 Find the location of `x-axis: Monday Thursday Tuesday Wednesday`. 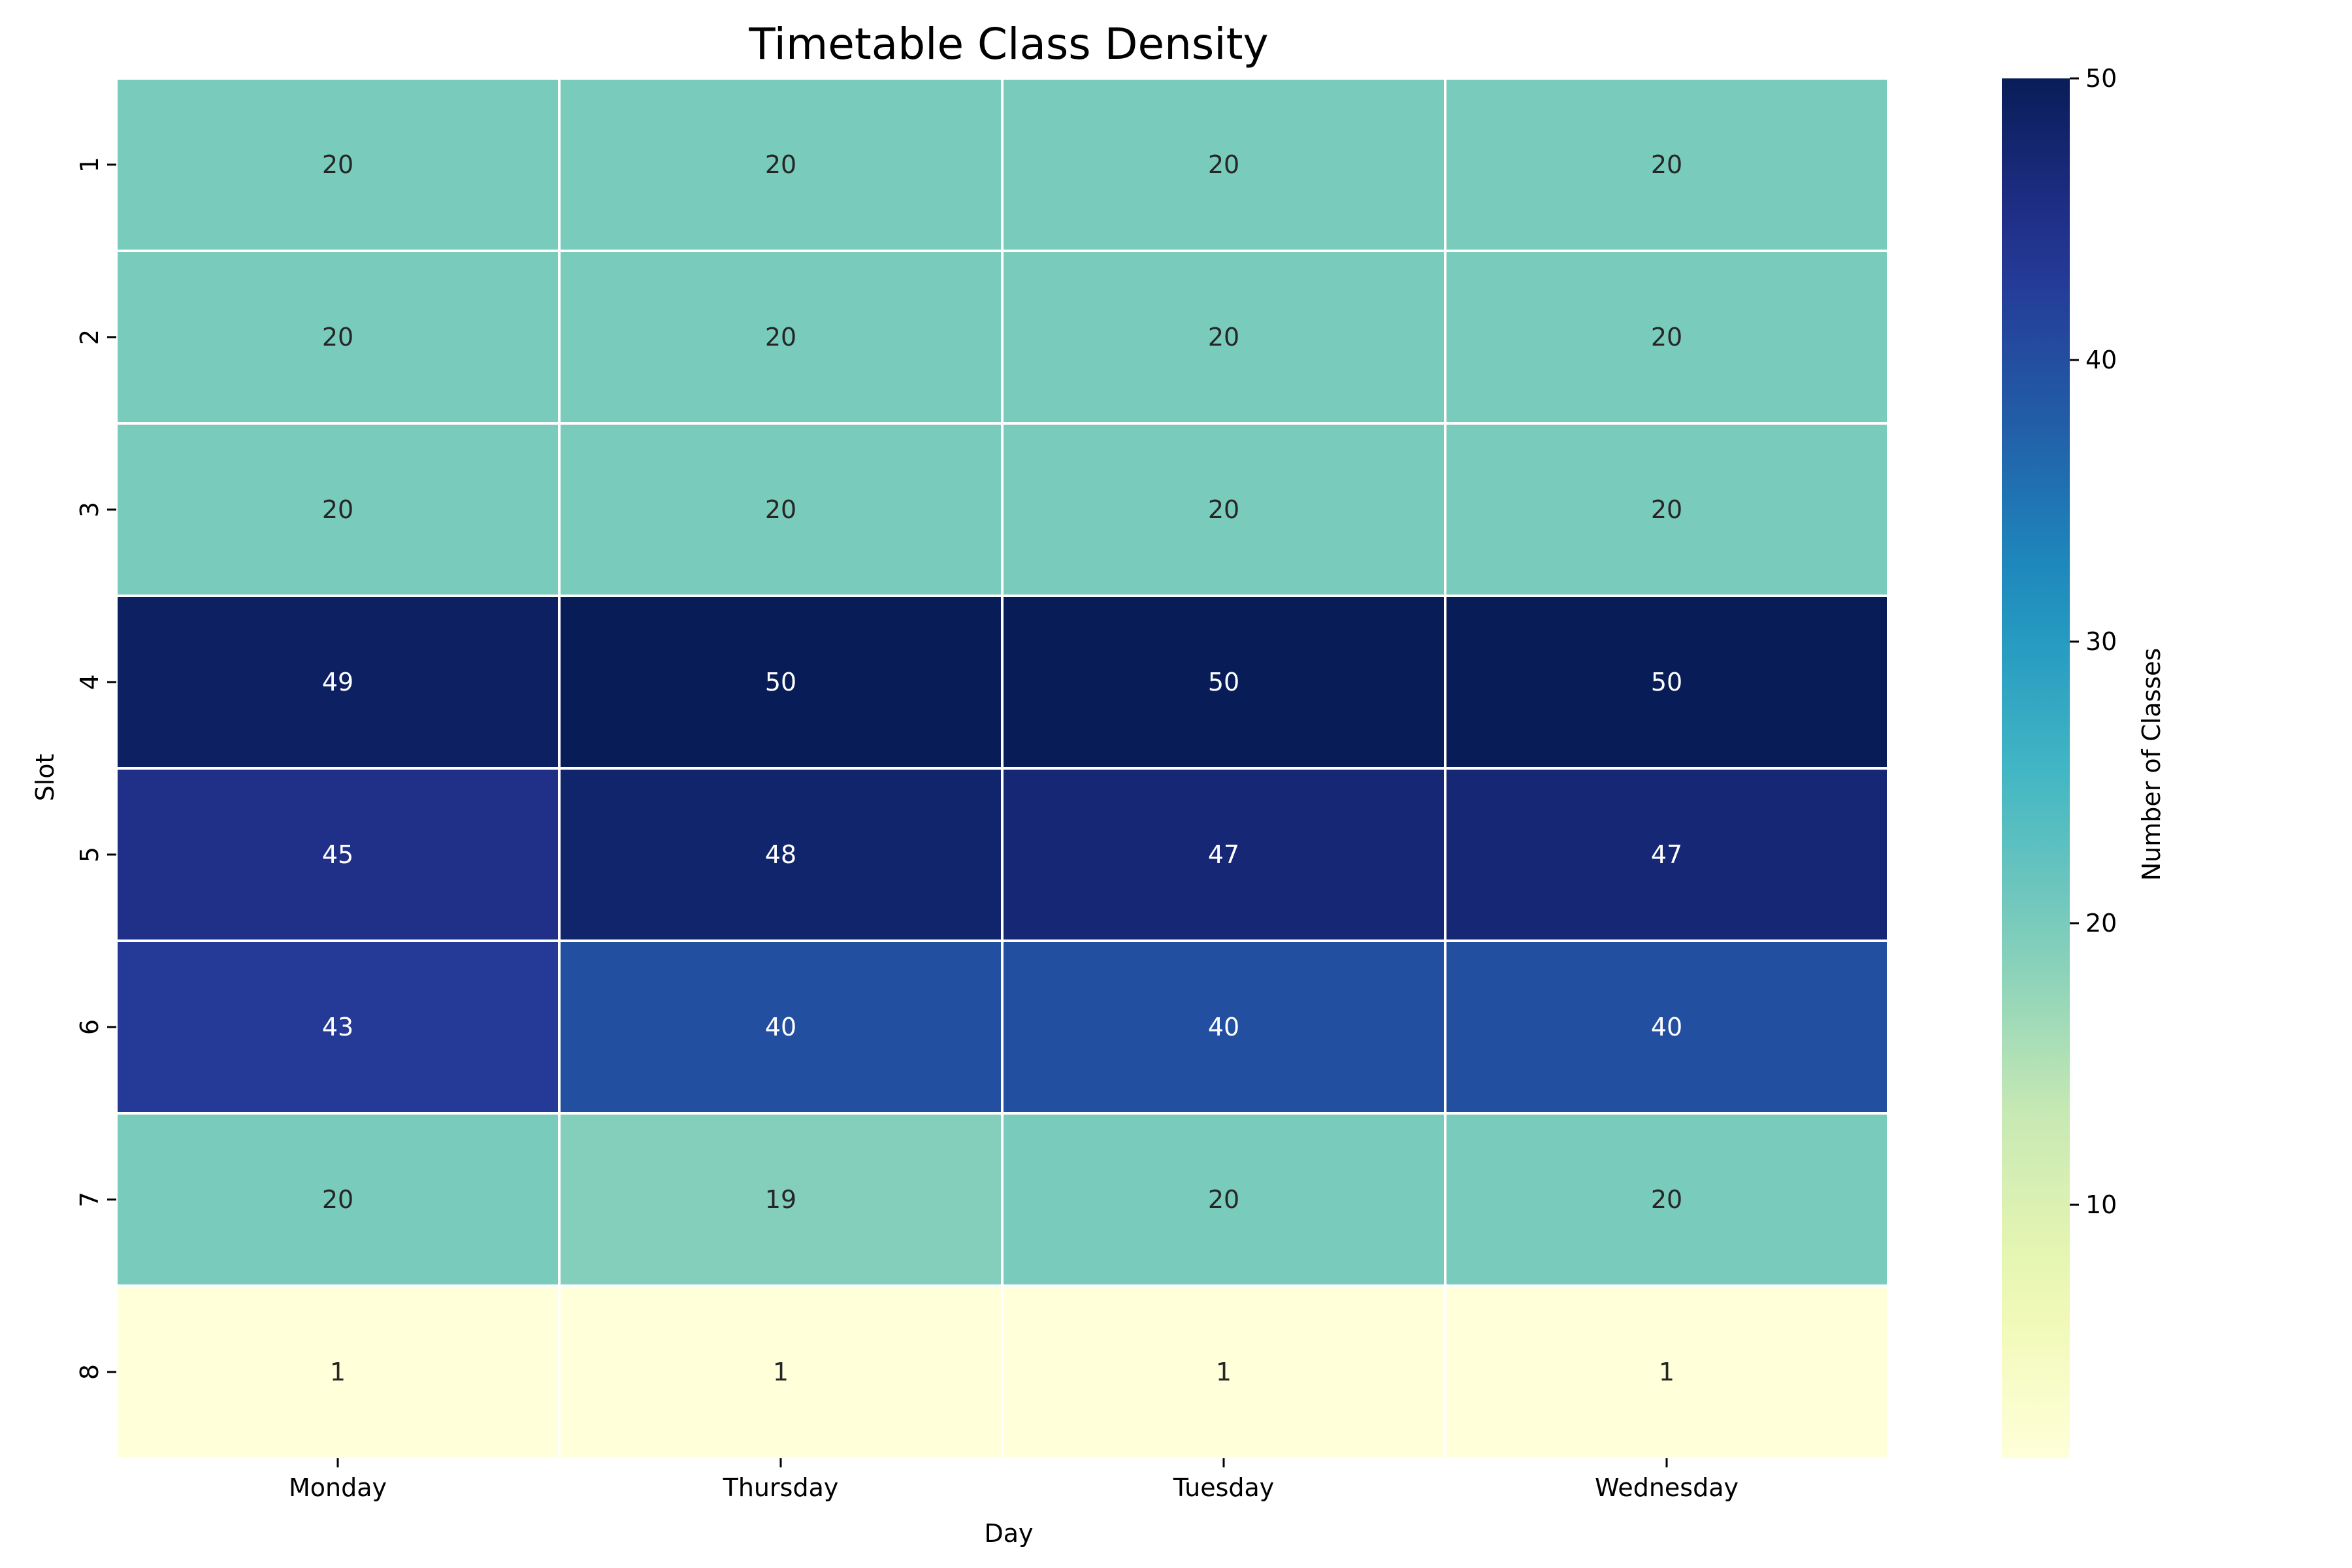

x-axis: Monday Thursday Tuesday Wednesday is located at coordinates (1014, 1480).